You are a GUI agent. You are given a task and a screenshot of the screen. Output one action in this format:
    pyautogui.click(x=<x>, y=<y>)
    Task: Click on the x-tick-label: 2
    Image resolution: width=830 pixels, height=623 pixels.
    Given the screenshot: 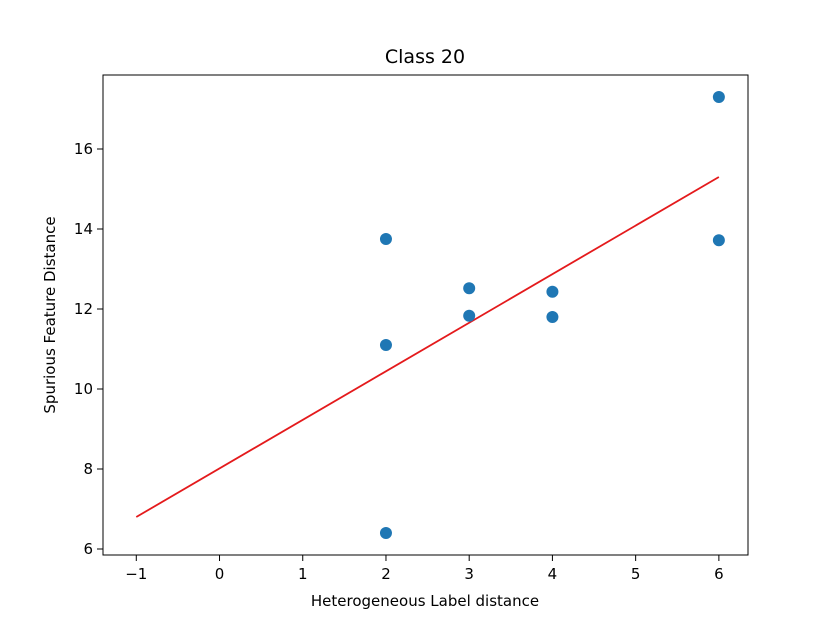 What is the action you would take?
    pyautogui.click(x=386, y=574)
    